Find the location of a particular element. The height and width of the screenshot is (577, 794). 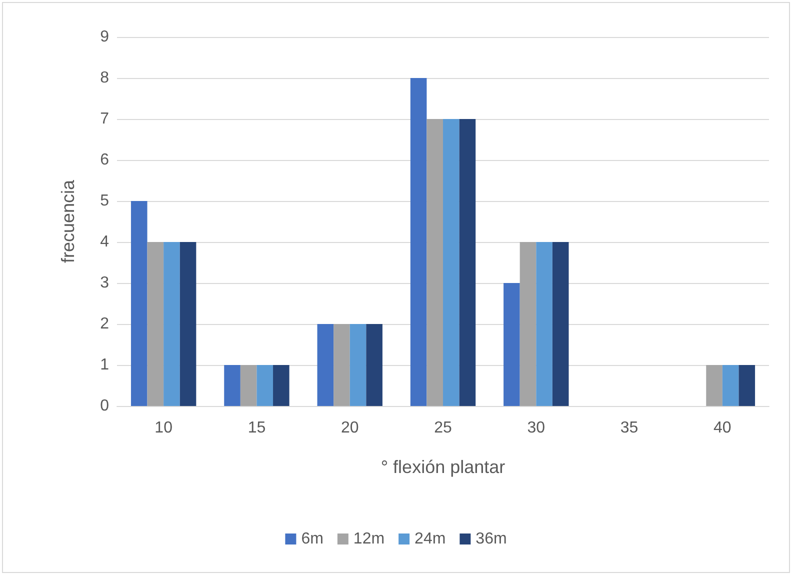

legend-label: 36m is located at coordinates (491, 539).